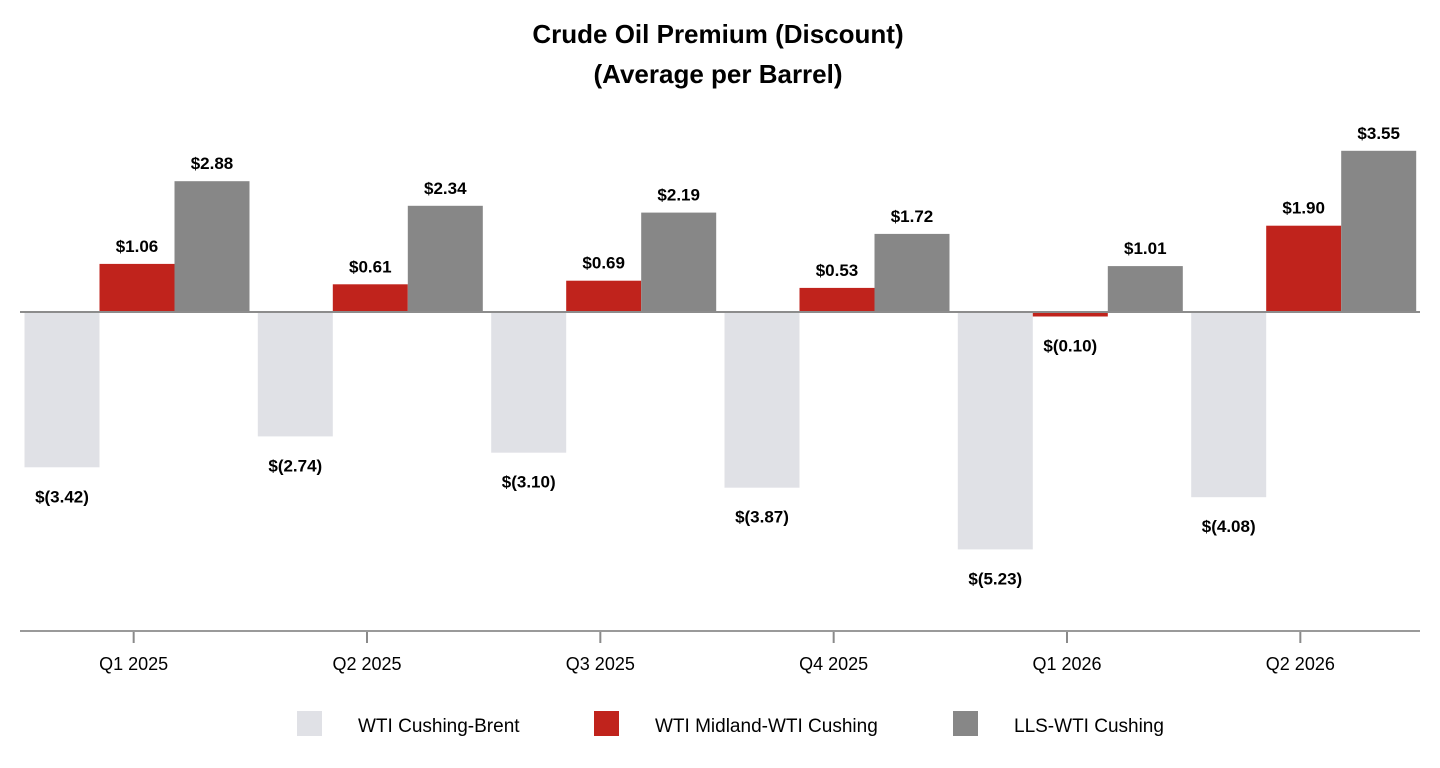  What do you see at coordinates (1300, 664) in the screenshot?
I see `x-tick-label: Q2 2026` at bounding box center [1300, 664].